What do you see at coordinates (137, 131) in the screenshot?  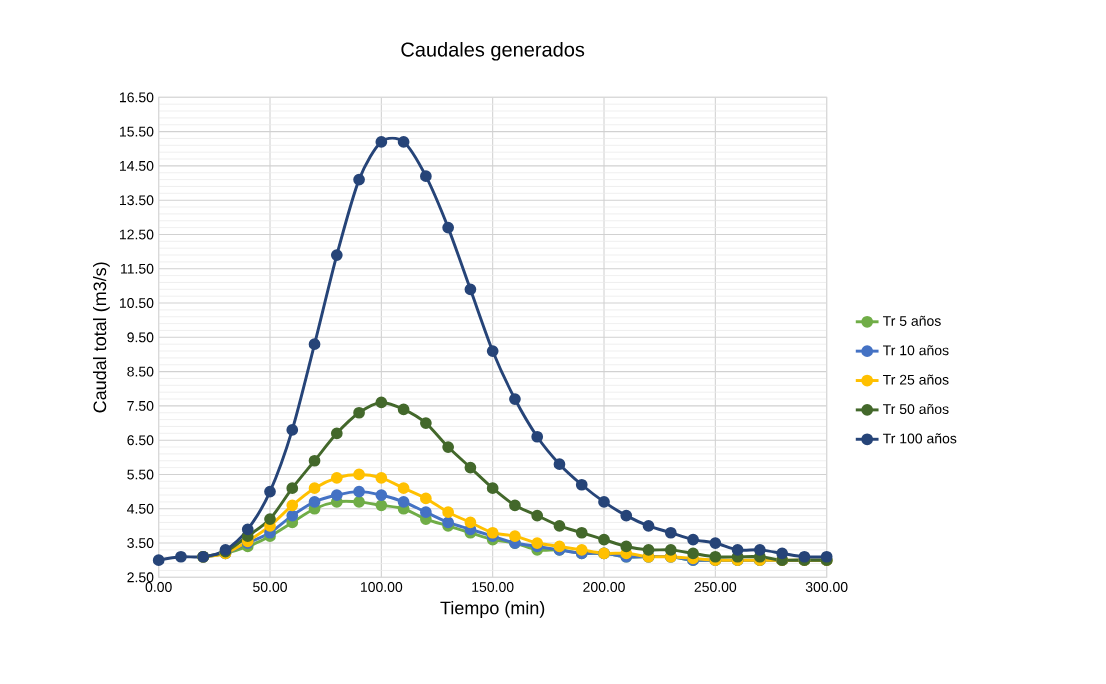 I see `y-tick-label: 15.50` at bounding box center [137, 131].